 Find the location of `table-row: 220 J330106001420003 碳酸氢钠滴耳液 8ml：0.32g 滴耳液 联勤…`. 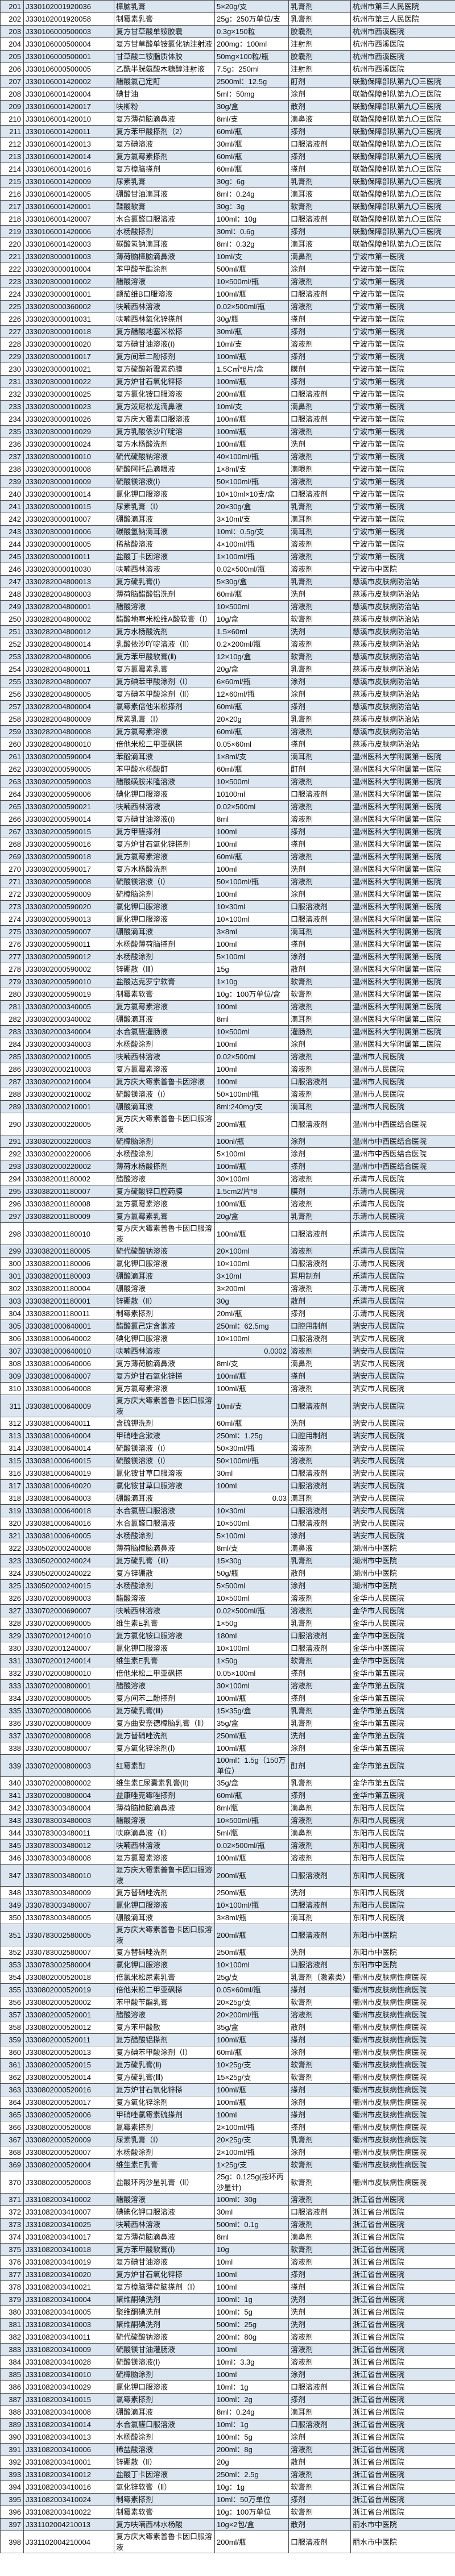

table-row: 220 J330106001420003 碳酸氢钠滴耳液 8ml：0.32g 滴耳液 联勤… is located at coordinates (227, 244).